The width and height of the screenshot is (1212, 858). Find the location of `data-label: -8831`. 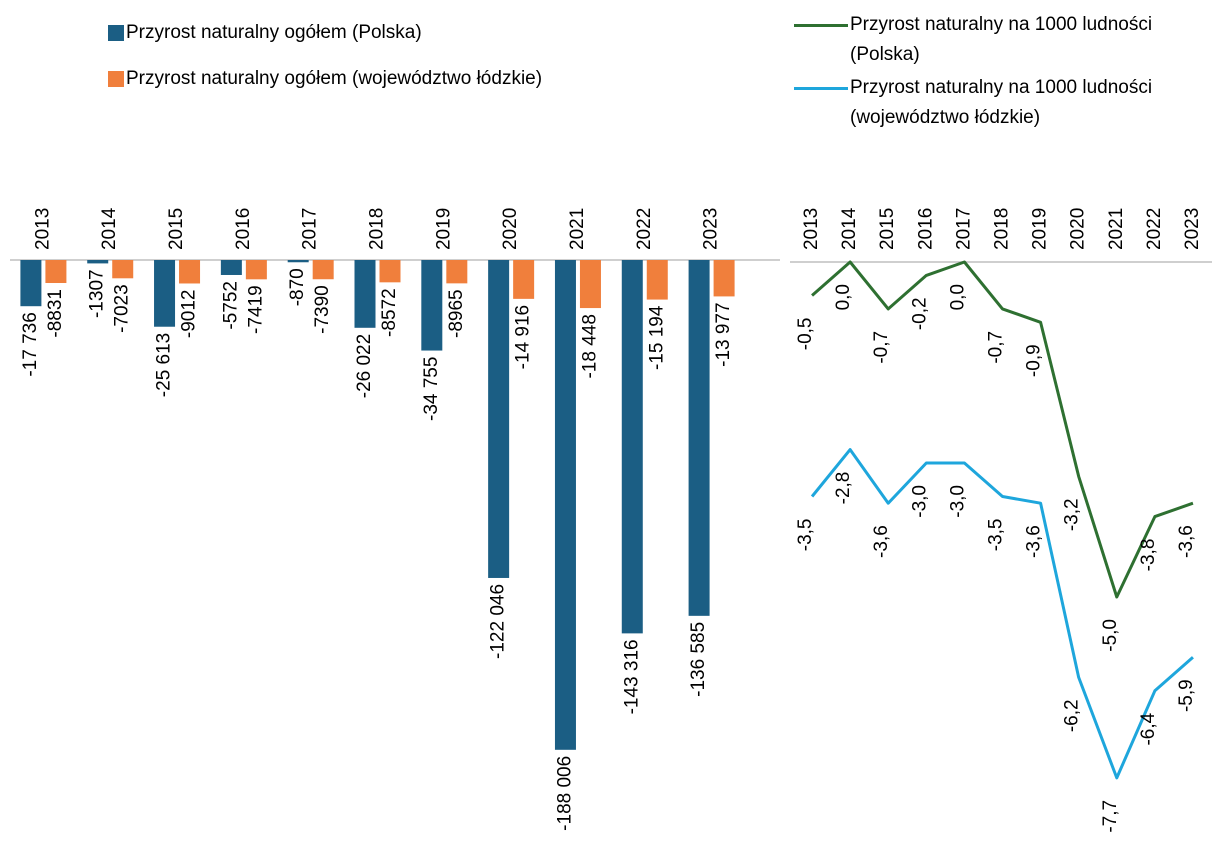

data-label: -8831 is located at coordinates (55, 313).